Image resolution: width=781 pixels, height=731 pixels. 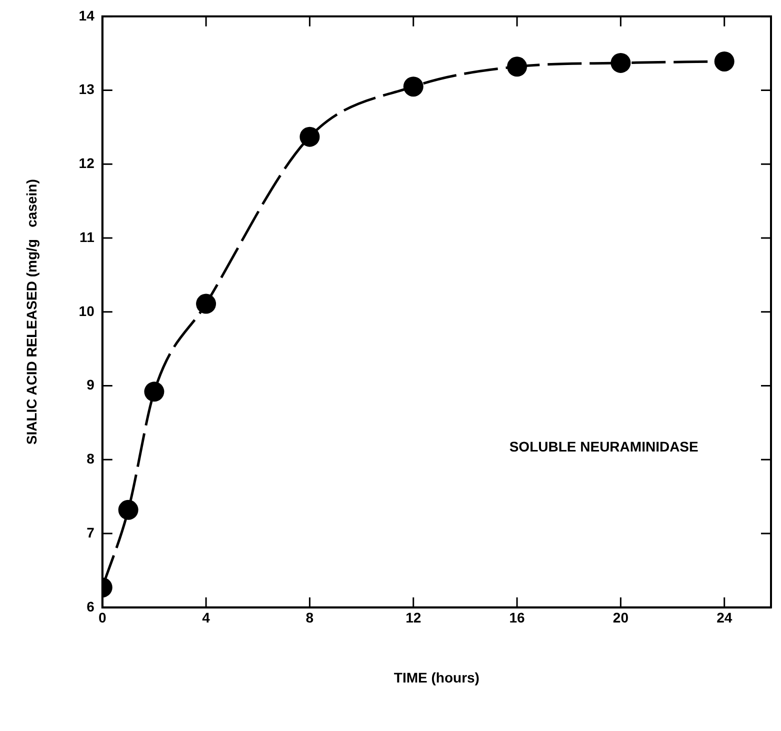 I want to click on annotation: SOLUBLE NEURAMINIDASE, so click(x=603, y=446).